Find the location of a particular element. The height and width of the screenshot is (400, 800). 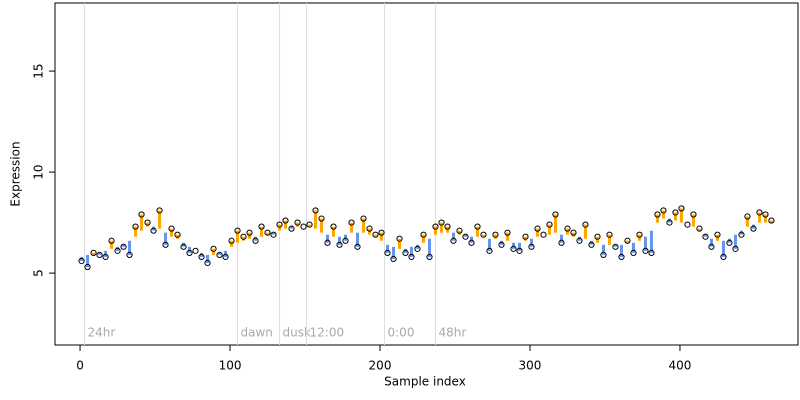

y-tick-label: 15 is located at coordinates (39, 70).